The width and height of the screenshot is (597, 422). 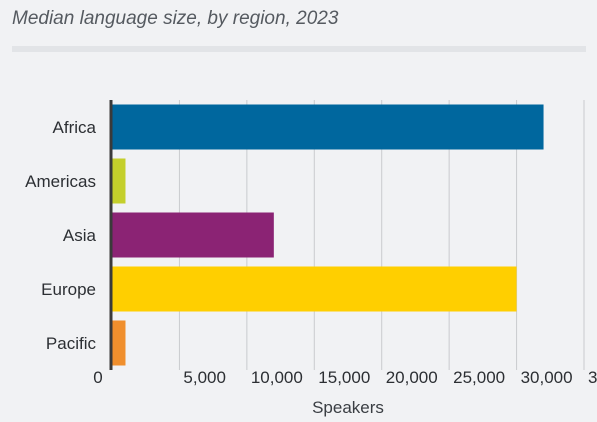 I want to click on title-divider, so click(x=299, y=49).